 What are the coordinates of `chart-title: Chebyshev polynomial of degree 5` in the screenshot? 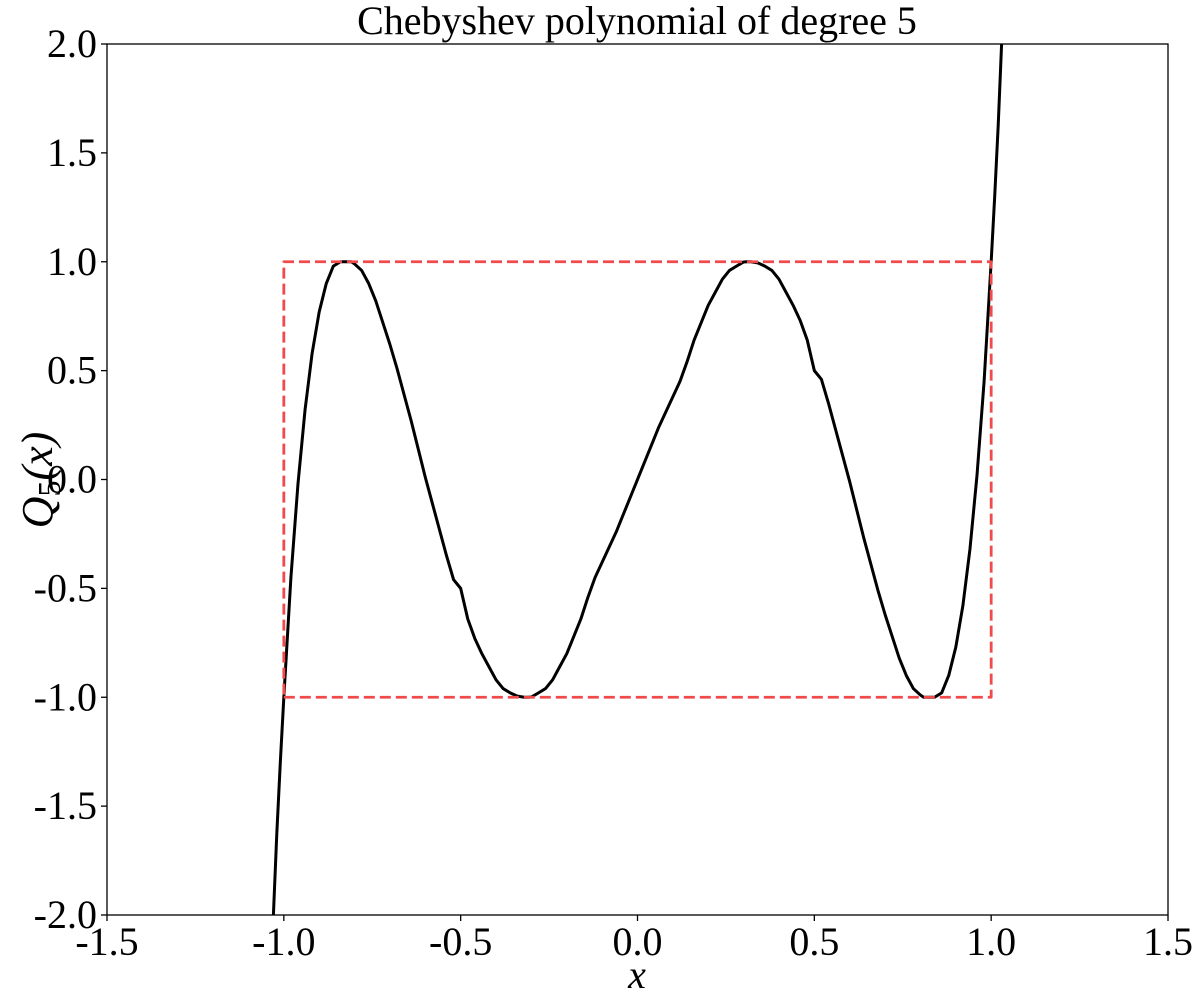 It's located at (637, 21).